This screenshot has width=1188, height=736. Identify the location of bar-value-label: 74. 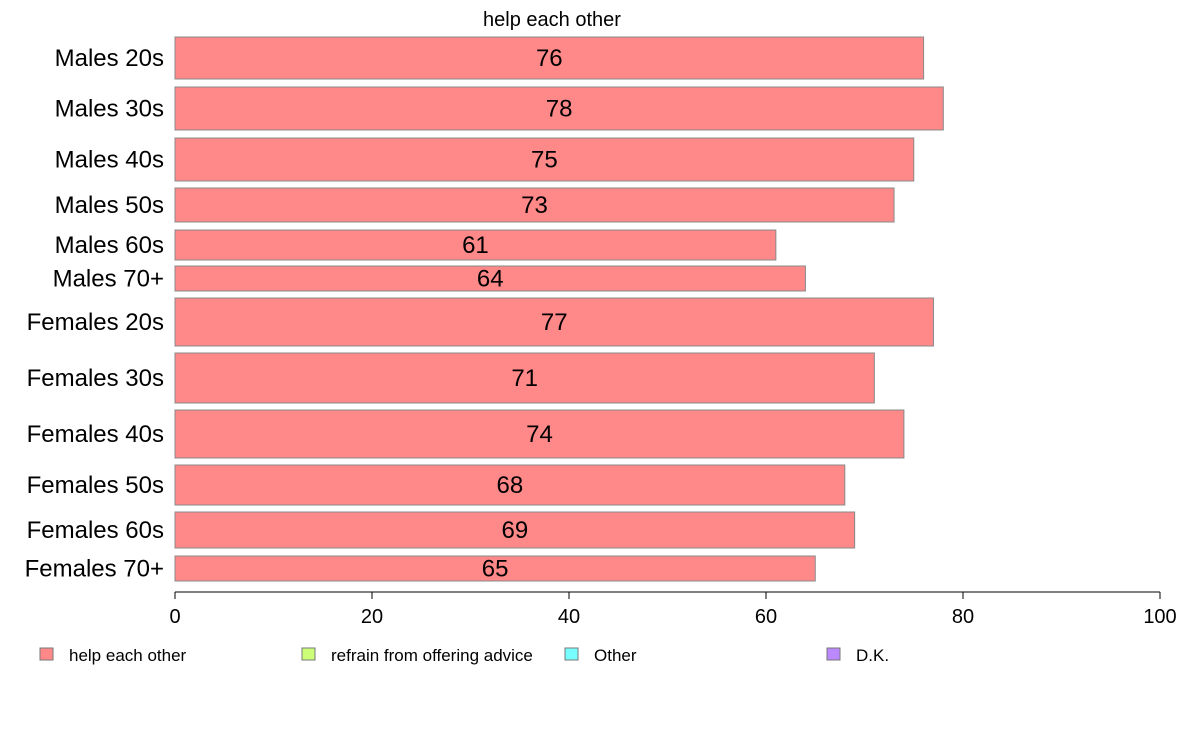
(539, 434).